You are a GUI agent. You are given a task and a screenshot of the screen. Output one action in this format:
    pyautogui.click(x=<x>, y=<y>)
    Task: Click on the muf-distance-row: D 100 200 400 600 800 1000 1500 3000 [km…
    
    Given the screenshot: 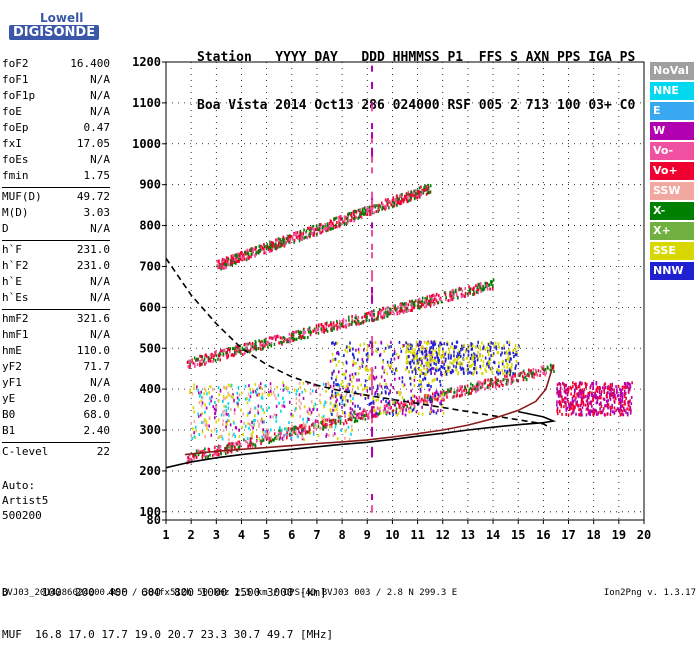 What is the action you would take?
    pyautogui.click(x=164, y=592)
    